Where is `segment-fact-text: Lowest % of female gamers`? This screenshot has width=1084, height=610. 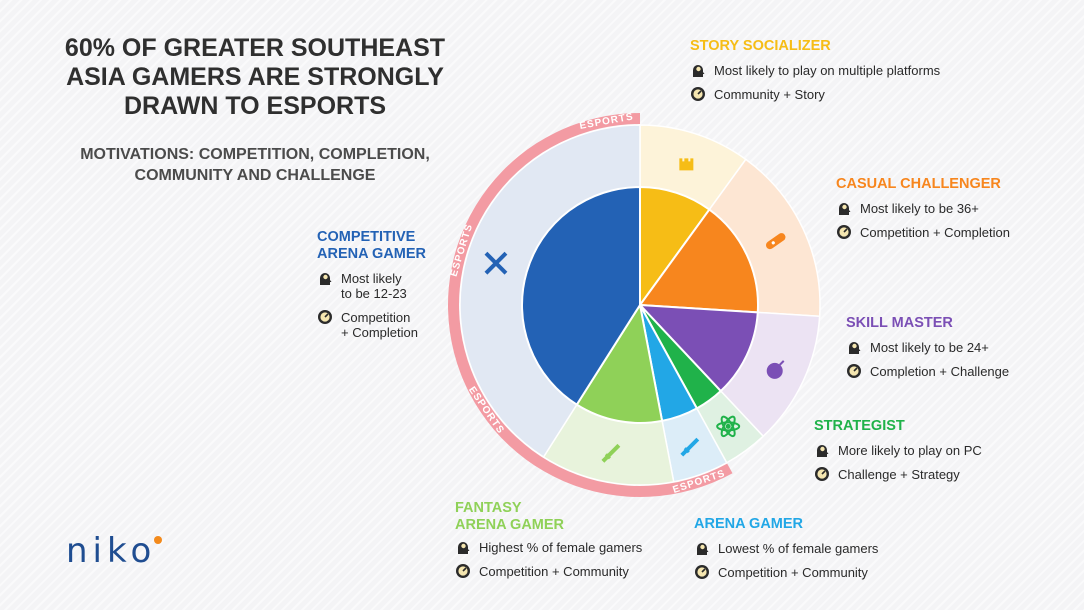
segment-fact-text: Lowest % of female gamers is located at coordinates (798, 548).